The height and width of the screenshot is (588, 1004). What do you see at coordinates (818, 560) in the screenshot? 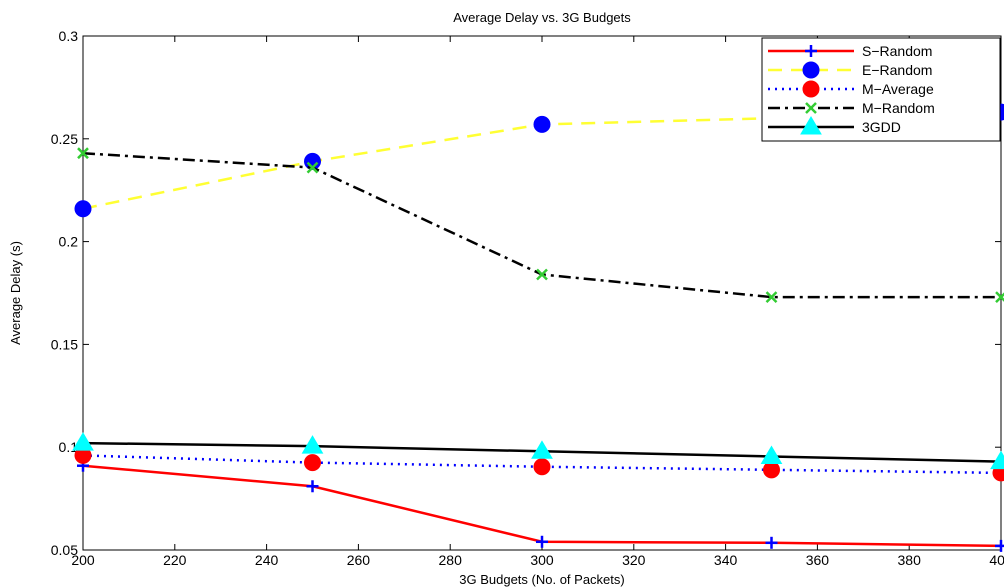
I see `x-tick-label: 360` at bounding box center [818, 560].